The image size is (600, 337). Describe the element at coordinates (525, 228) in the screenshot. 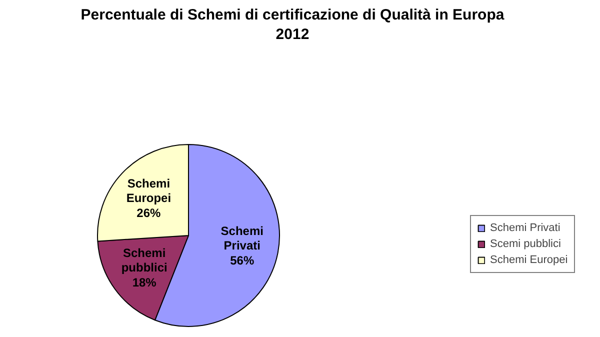

I see `legend-label: Schemi Privati` at that location.